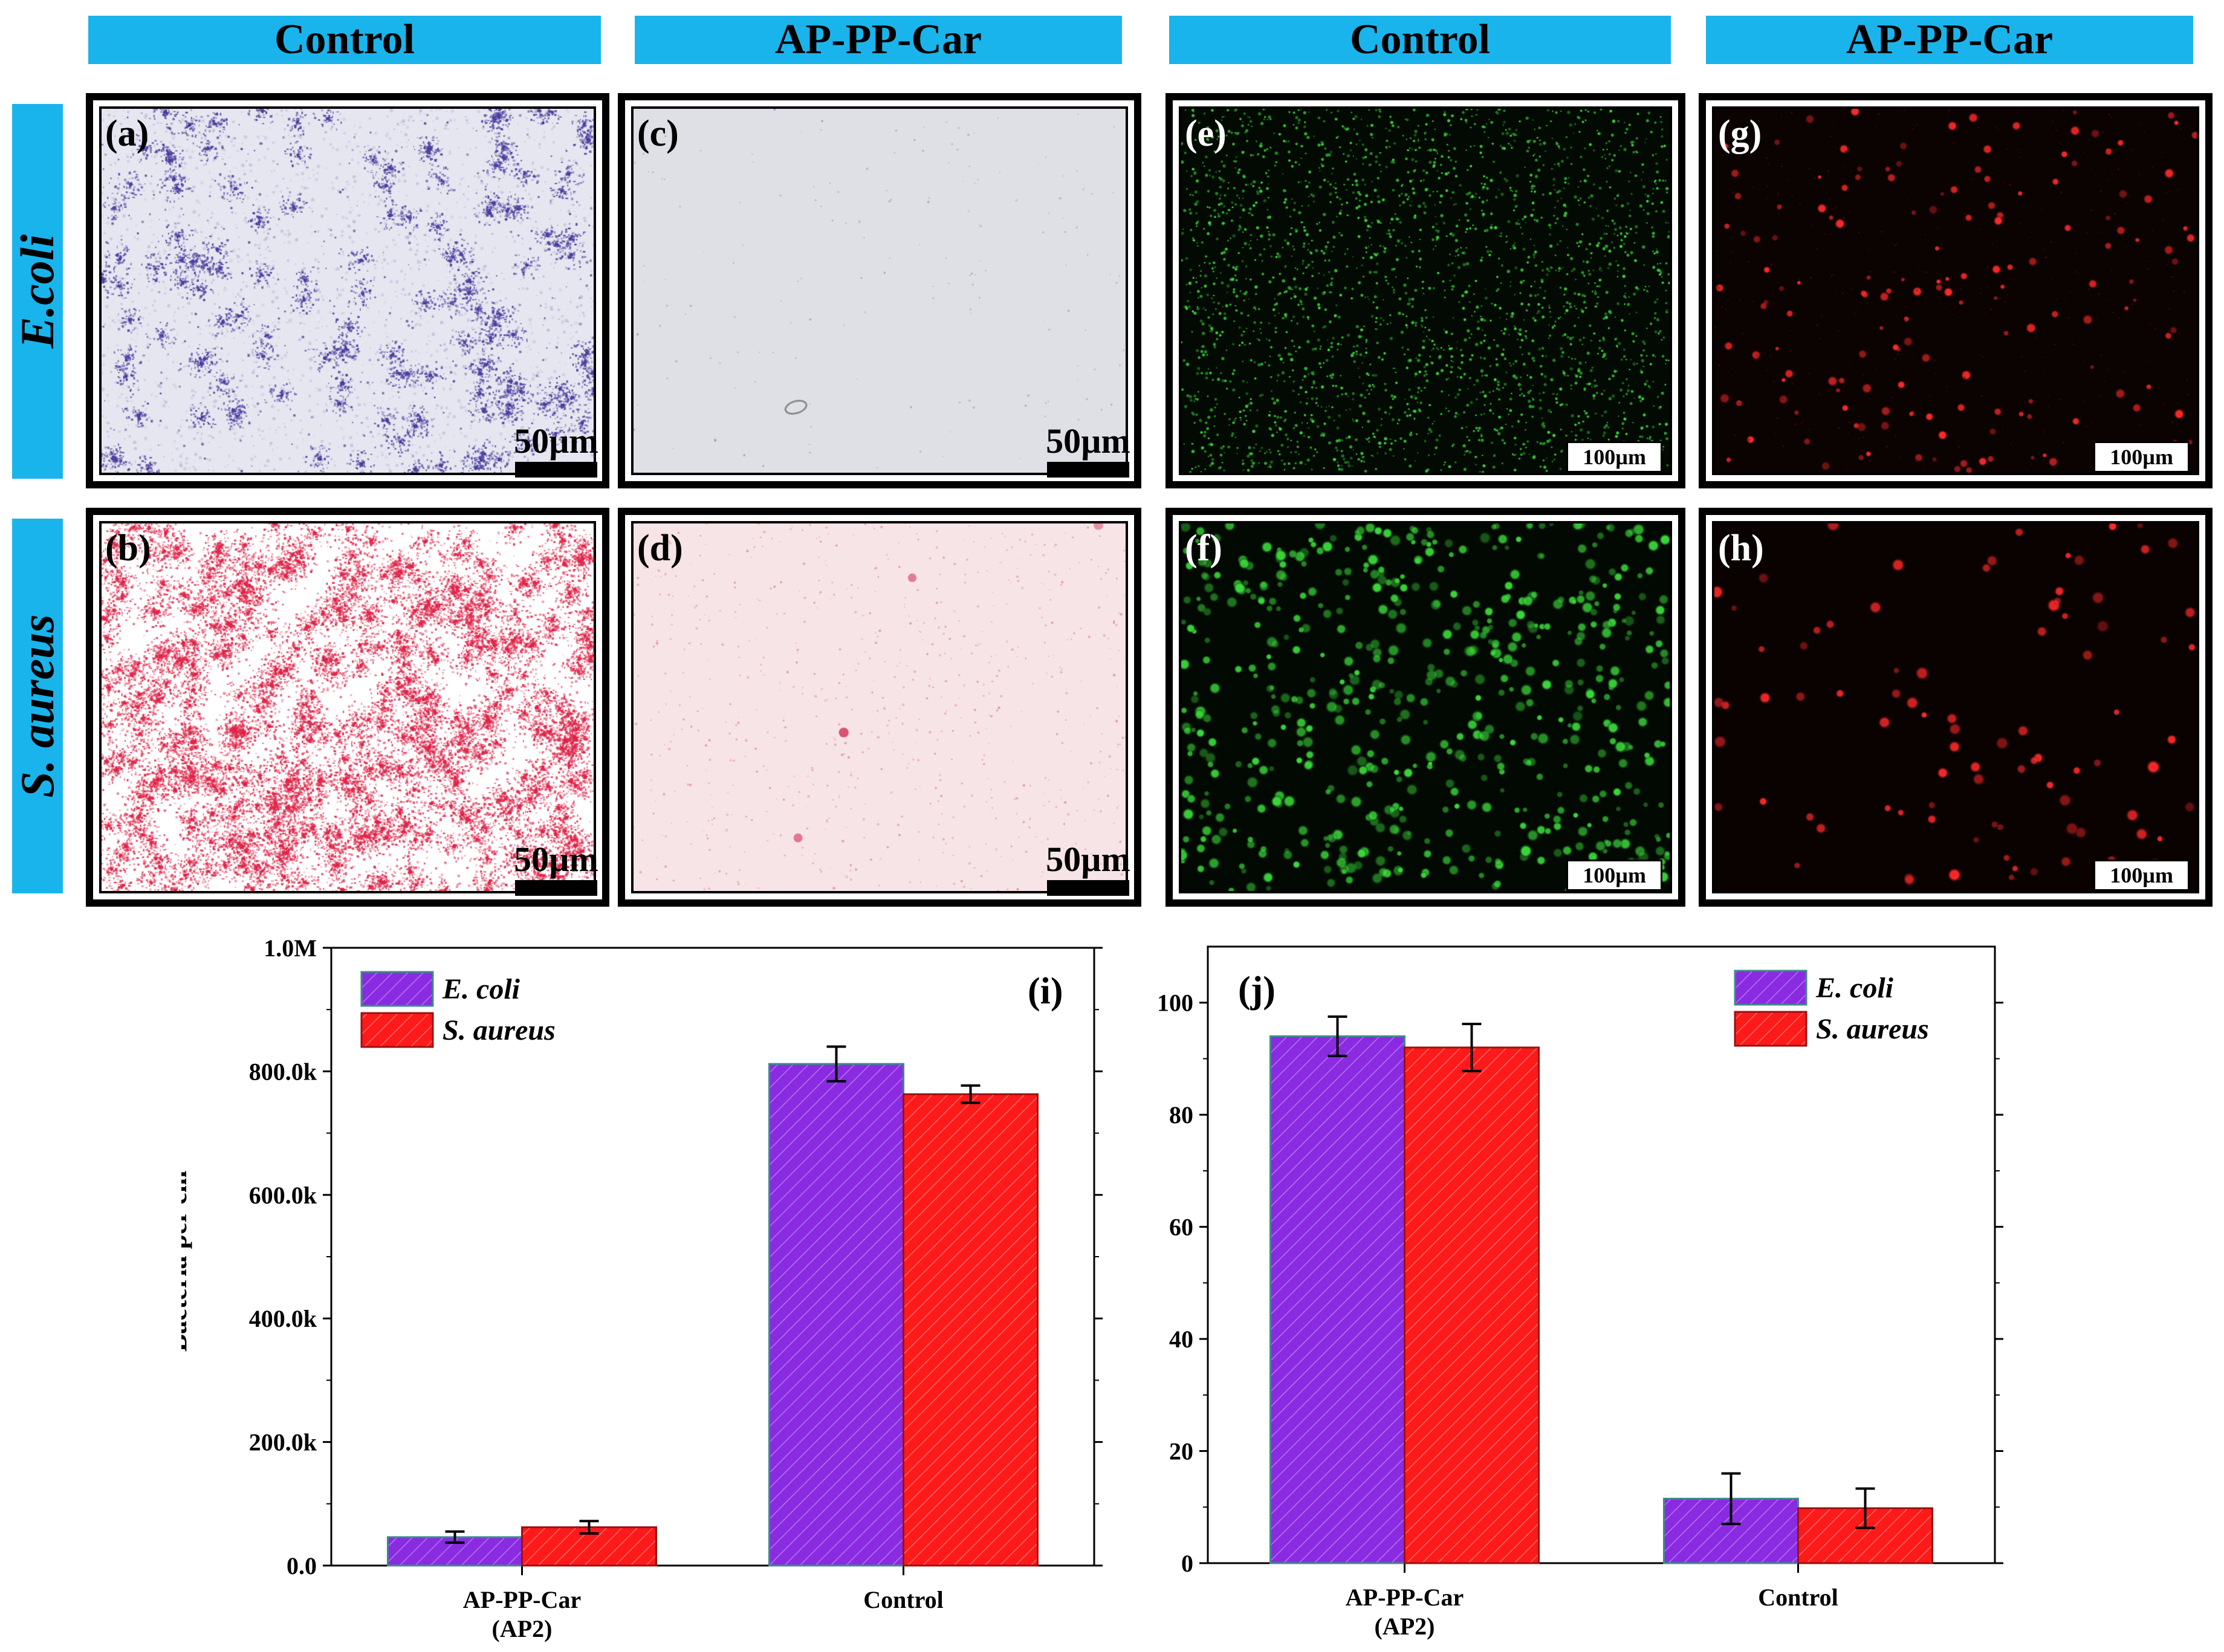 The width and height of the screenshot is (2224, 1652). I want to click on micrograph-e: (e) 100µm, so click(1425, 290).